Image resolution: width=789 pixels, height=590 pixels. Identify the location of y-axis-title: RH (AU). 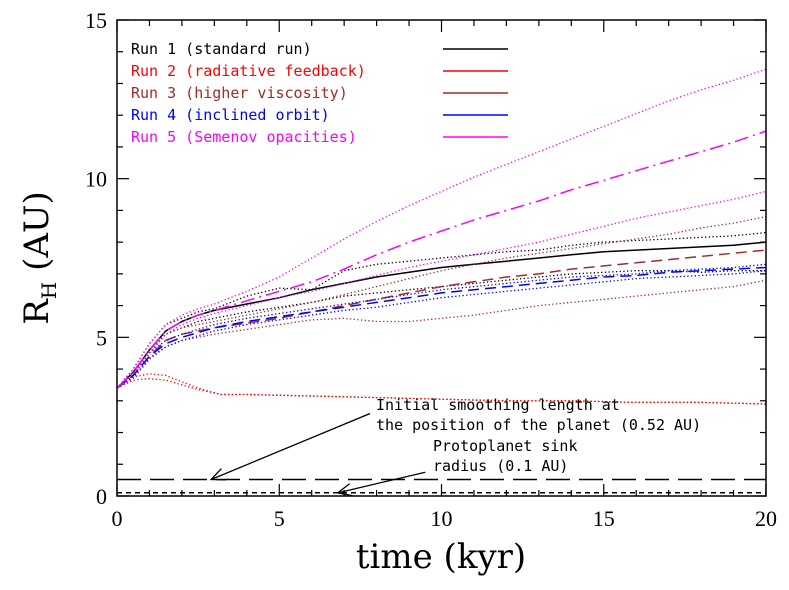
(39, 258).